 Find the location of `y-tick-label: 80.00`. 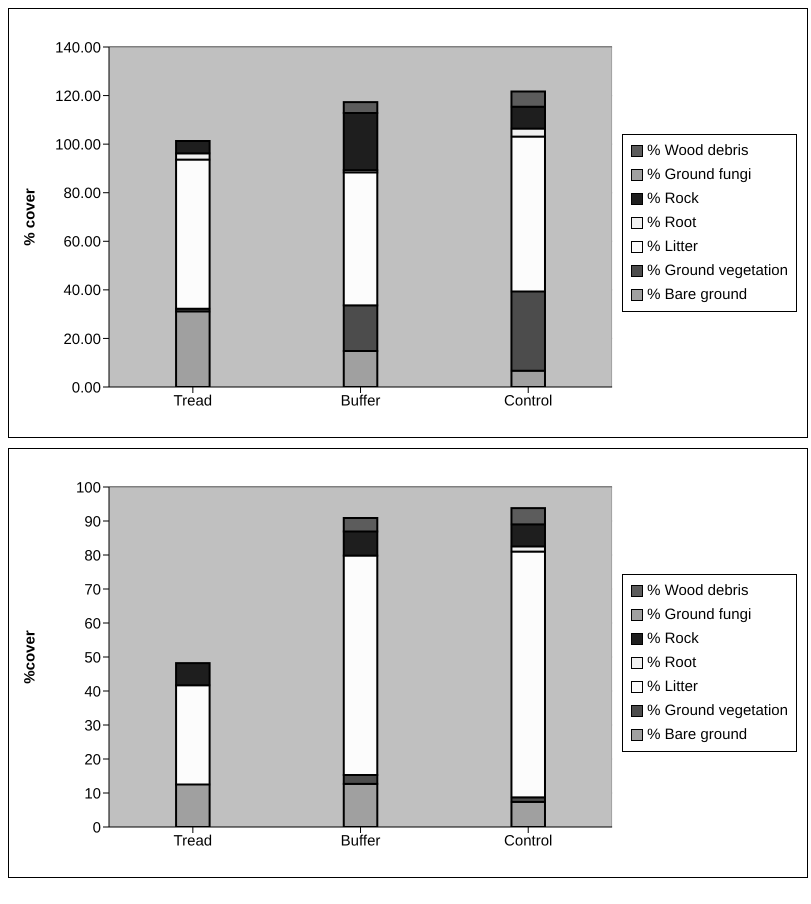

y-tick-label: 80.00 is located at coordinates (82, 193).